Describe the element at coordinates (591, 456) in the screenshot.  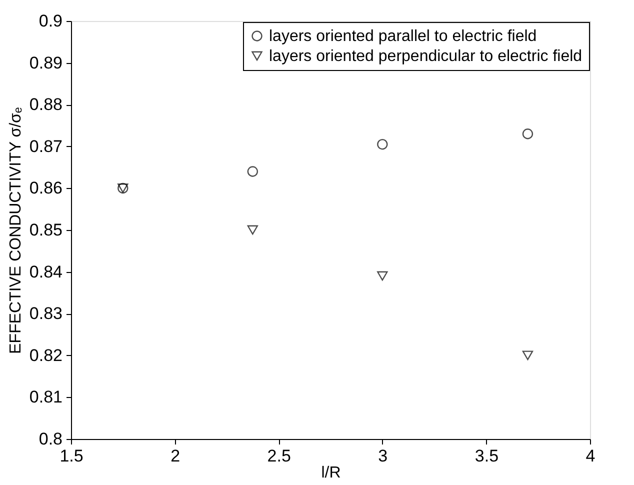
I see `x-tick-label: 4` at that location.